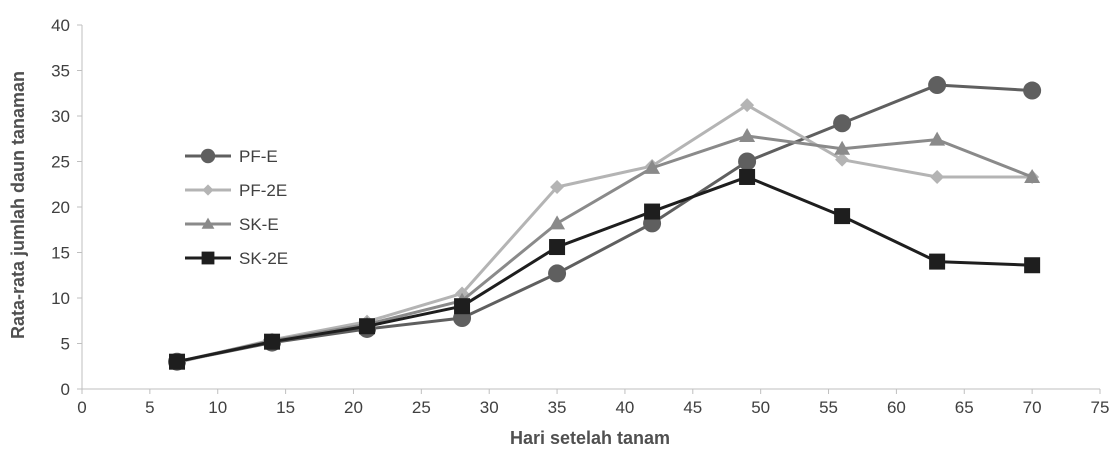  What do you see at coordinates (236, 258) in the screenshot?
I see `legend-item: SK-2E` at bounding box center [236, 258].